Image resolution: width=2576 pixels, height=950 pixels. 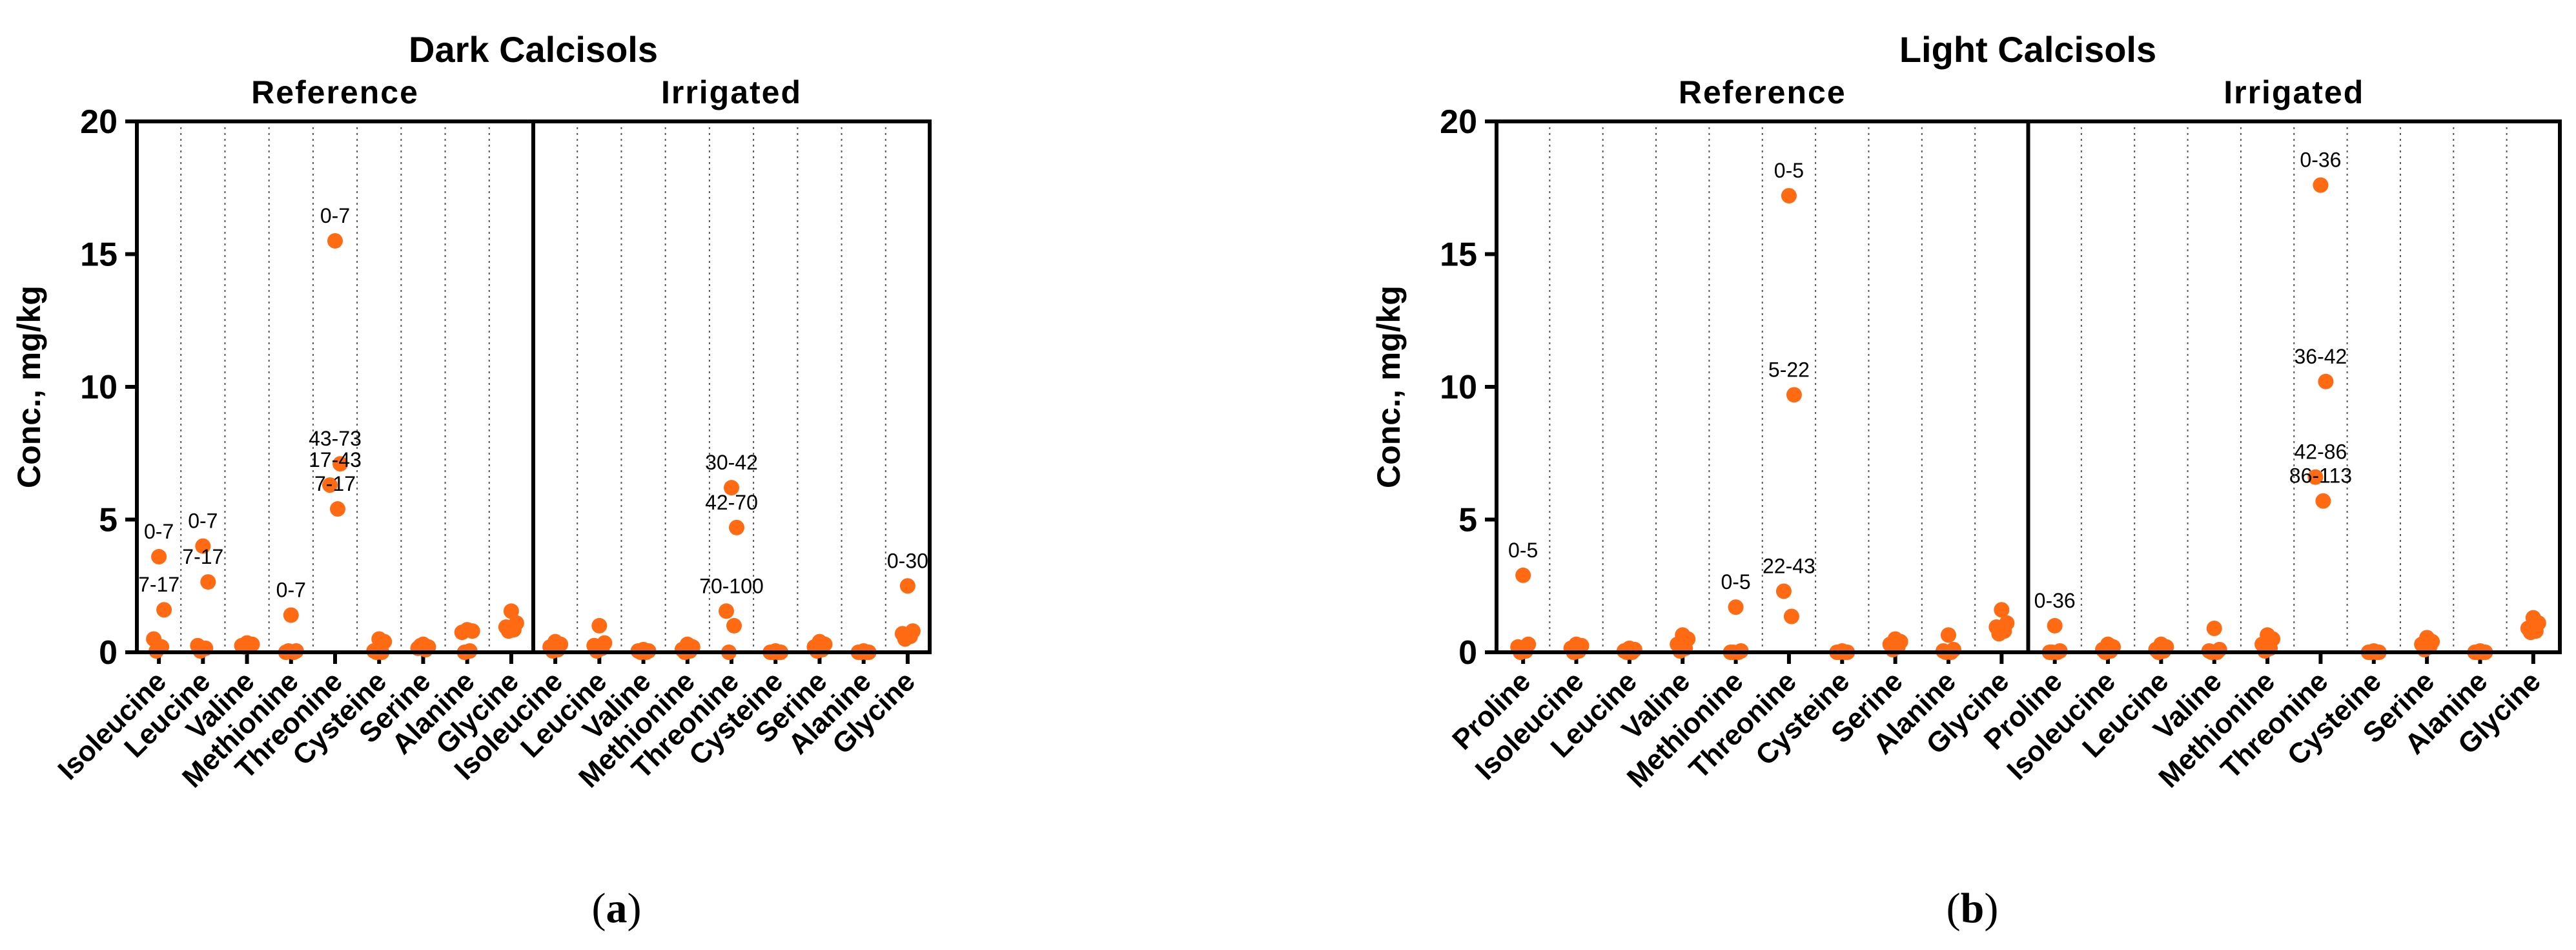 I want to click on data-point-irrigated-valine, so click(x=2214, y=629).